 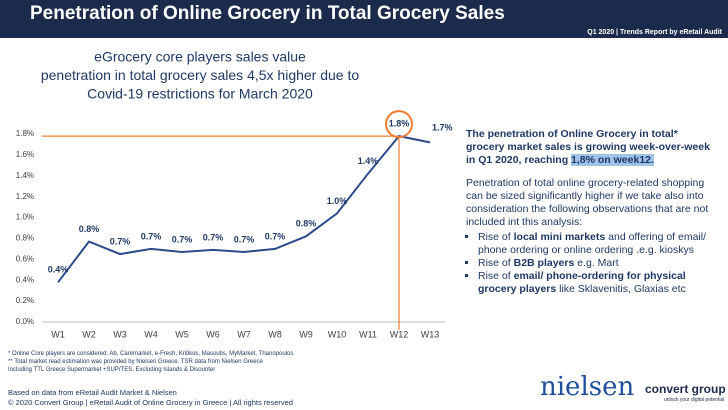 What do you see at coordinates (25, 154) in the screenshot?
I see `y-tick-label: 1.6%` at bounding box center [25, 154].